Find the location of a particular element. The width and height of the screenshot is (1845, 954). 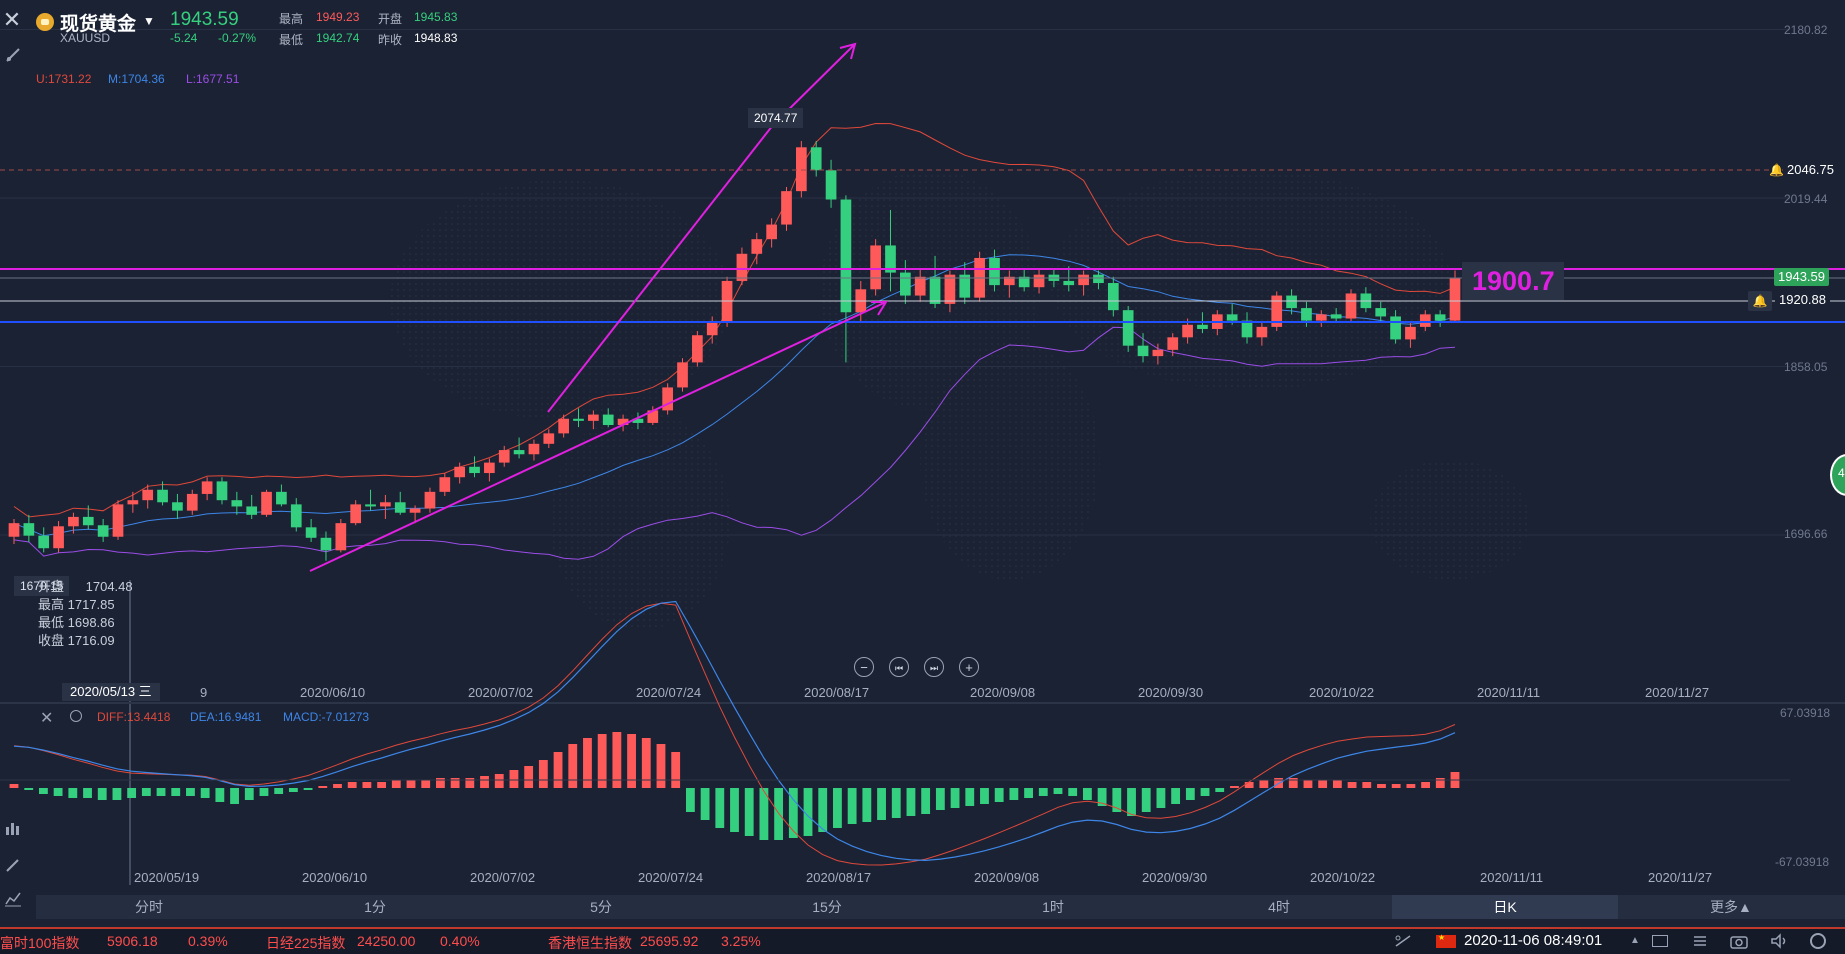

connection-icon is located at coordinates (1403, 941).